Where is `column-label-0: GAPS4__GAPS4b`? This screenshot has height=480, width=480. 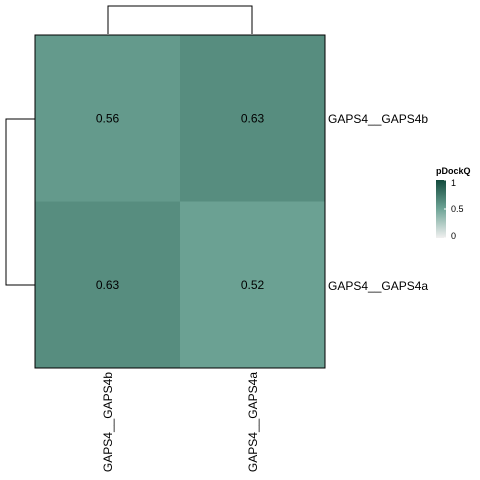 column-label-0: GAPS4__GAPS4b is located at coordinates (108, 422).